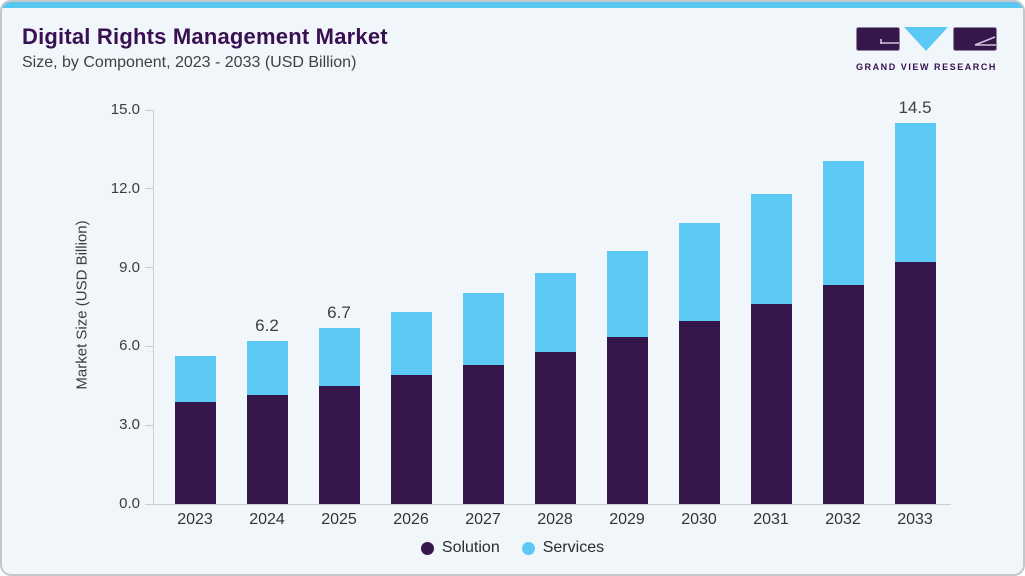 The height and width of the screenshot is (576, 1025). Describe the element at coordinates (926, 67) in the screenshot. I see `gvr-logo-text: GRAND VIEW RESEARCH` at that location.